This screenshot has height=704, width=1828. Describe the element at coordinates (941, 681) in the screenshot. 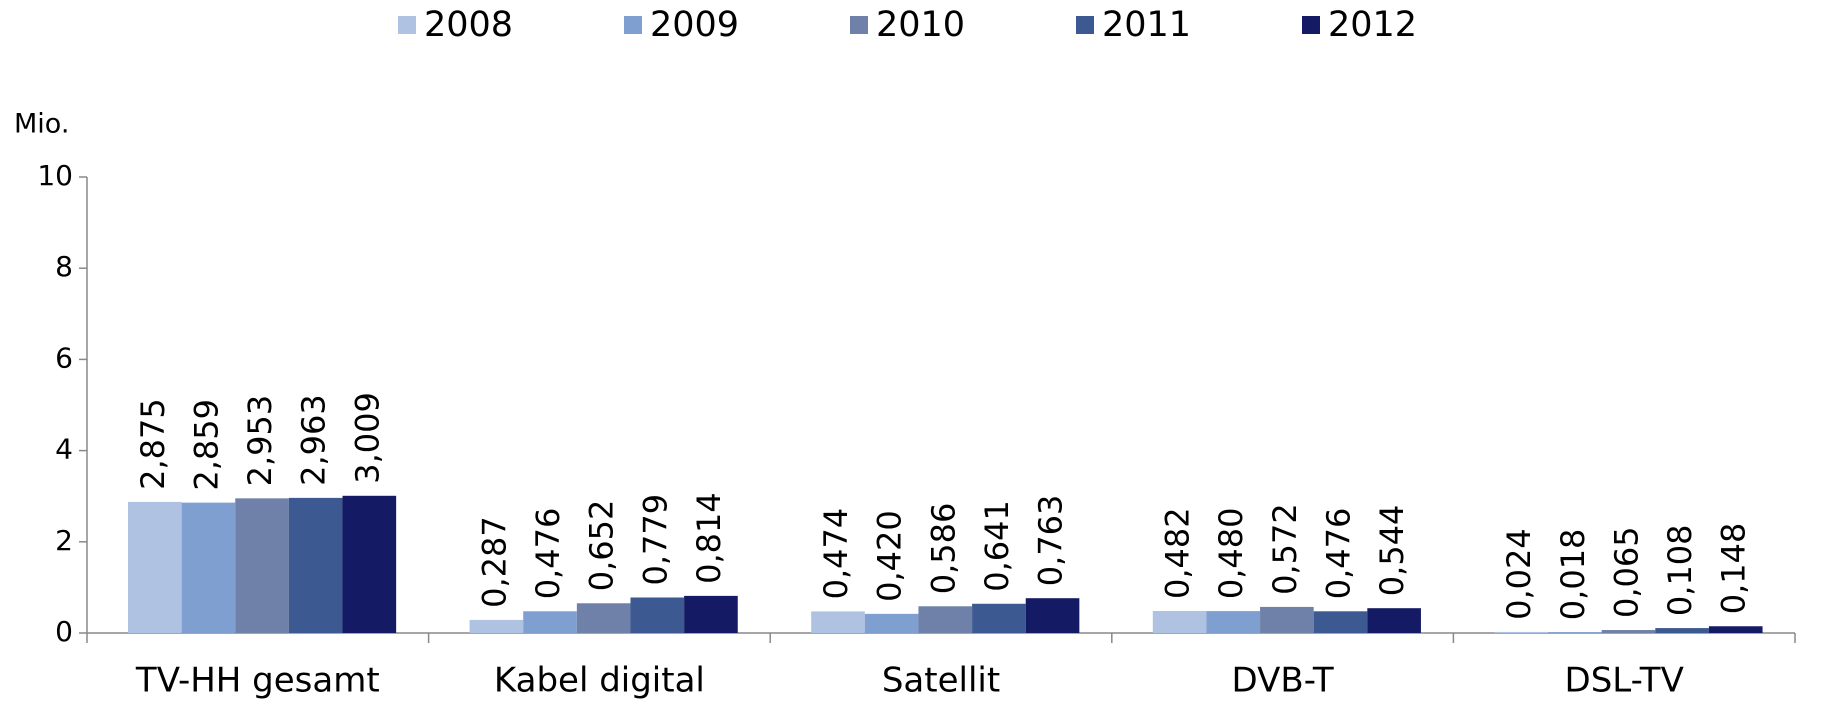

I see `x-tick-label: Satellit` at that location.